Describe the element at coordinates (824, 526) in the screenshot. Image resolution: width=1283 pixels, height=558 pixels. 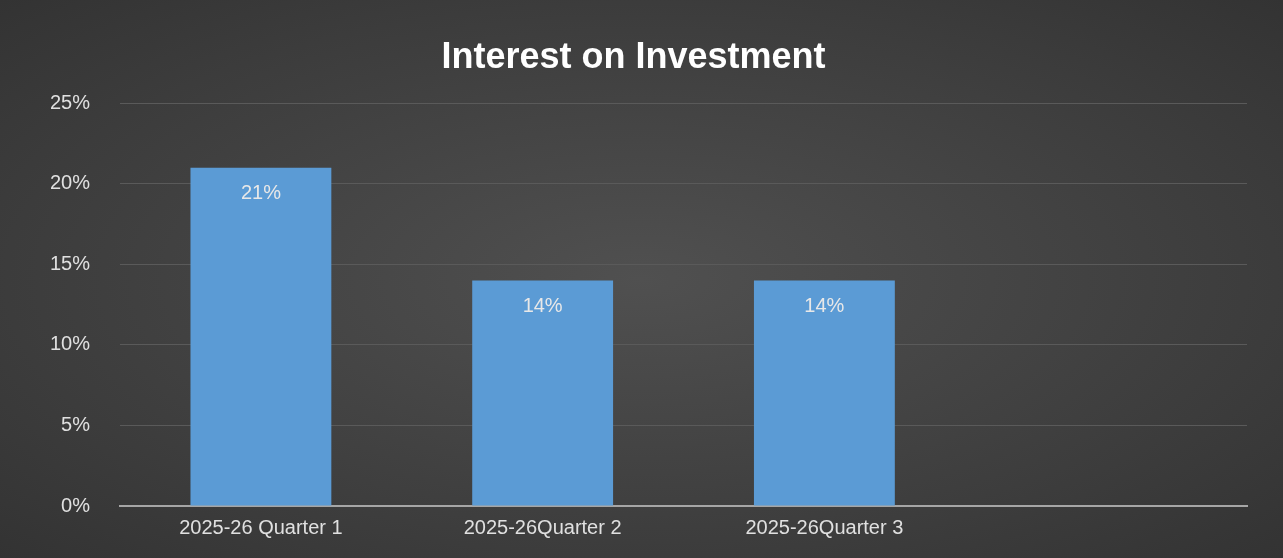
I see `x-tick-label: 2025-26Quarter 3` at that location.